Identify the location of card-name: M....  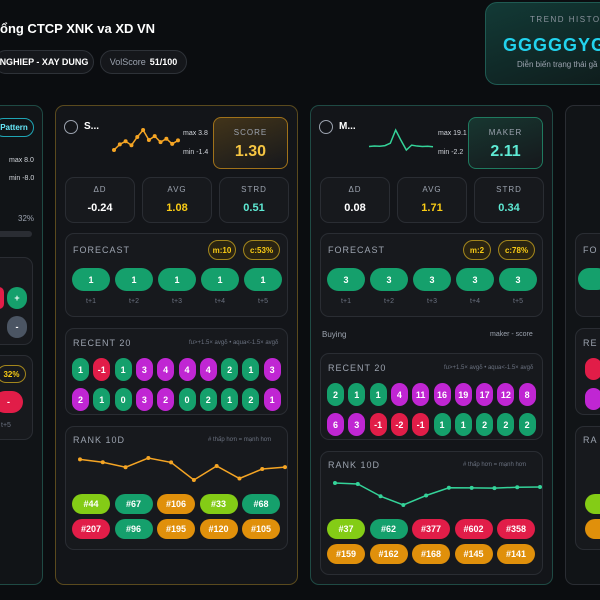
(347, 126).